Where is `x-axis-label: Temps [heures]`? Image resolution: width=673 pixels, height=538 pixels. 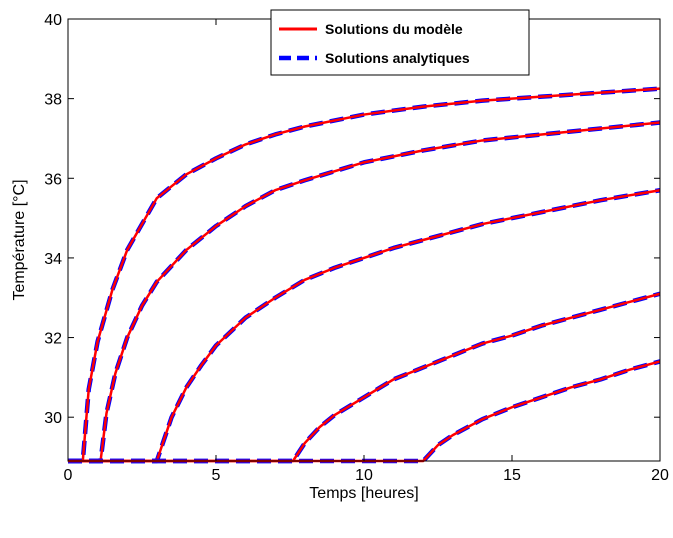
x-axis-label: Temps [heures] is located at coordinates (363, 493).